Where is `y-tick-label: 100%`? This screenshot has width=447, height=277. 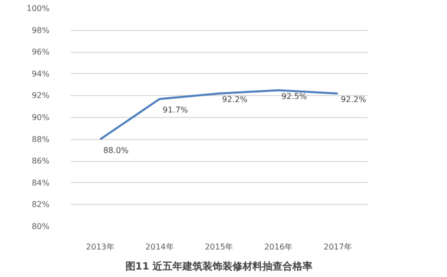 y-tick-label: 100% is located at coordinates (38, 8).